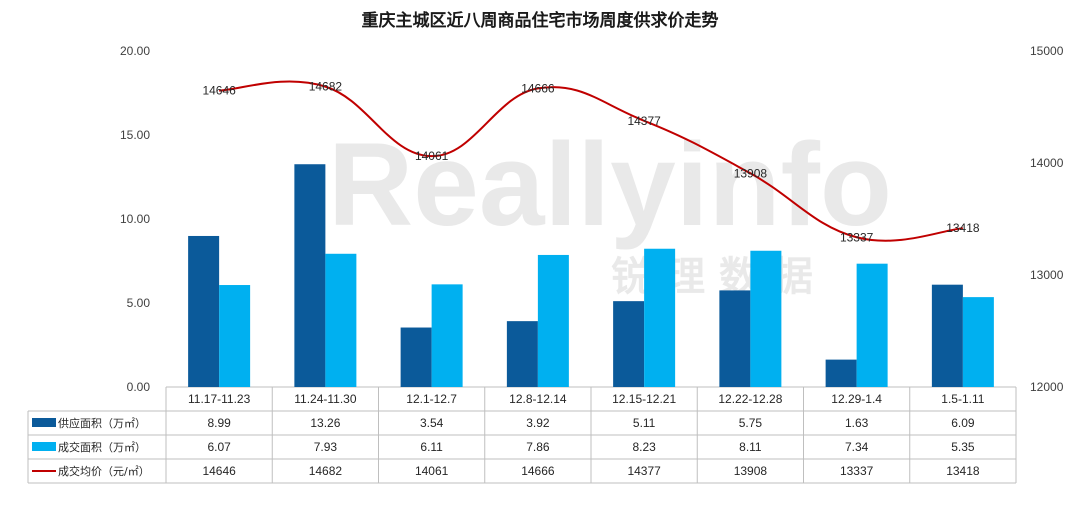 This screenshot has height=508, width=1080. What do you see at coordinates (102, 423) in the screenshot?
I see `legend-label: 供应面积（万㎡）` at bounding box center [102, 423].